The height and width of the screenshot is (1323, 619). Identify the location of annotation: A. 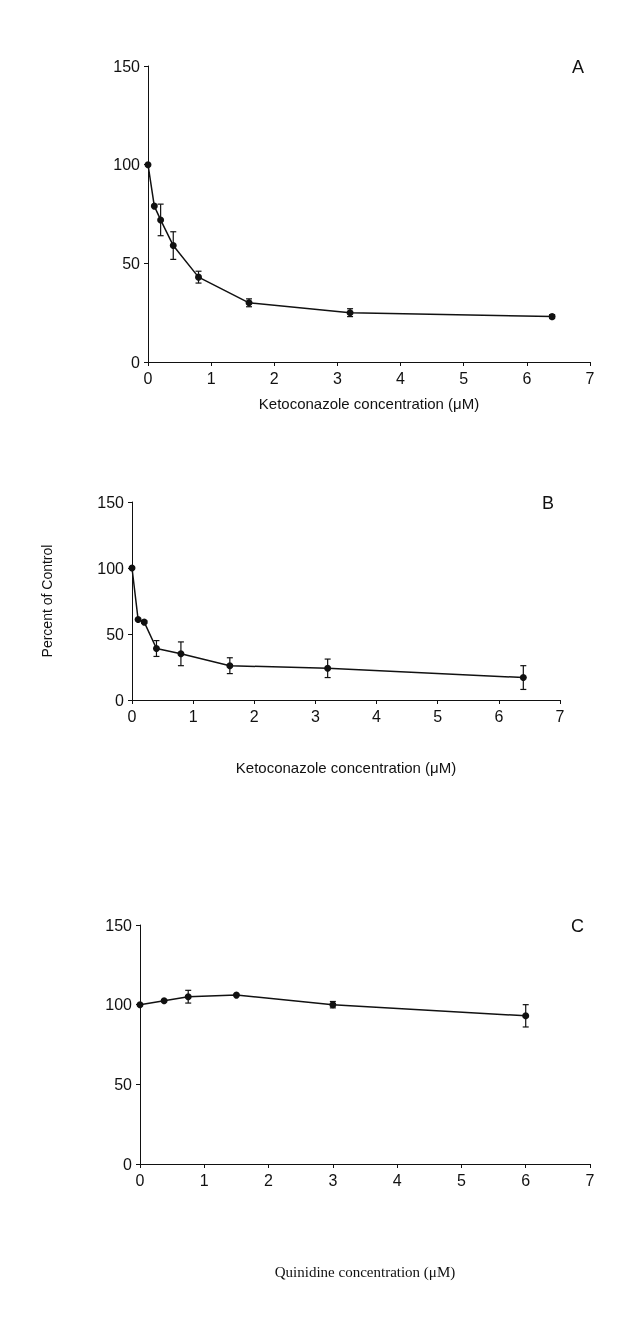
(578, 67).